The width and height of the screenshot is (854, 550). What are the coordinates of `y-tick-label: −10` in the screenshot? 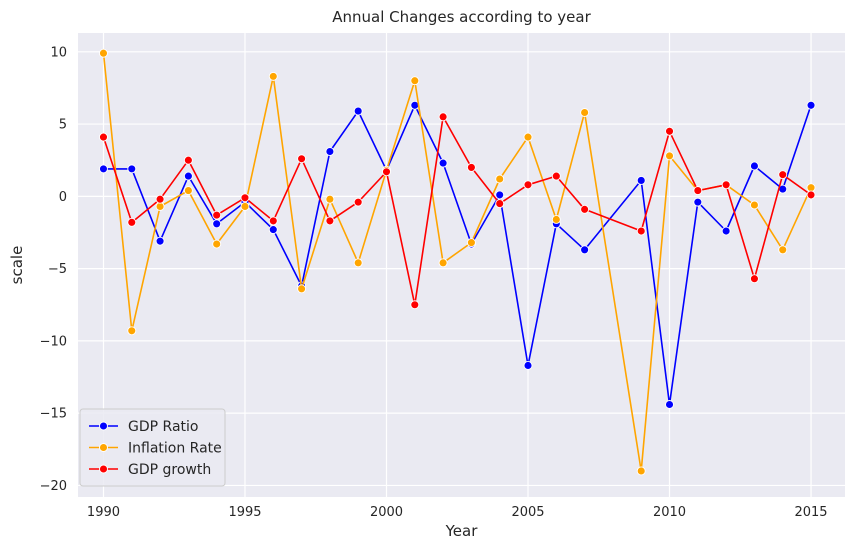 It's located at (53, 341).